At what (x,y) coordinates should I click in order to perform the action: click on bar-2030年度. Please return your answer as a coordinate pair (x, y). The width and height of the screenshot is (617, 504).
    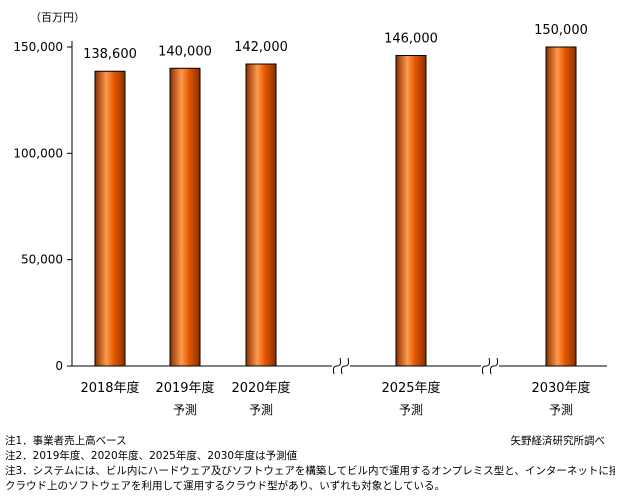
    Looking at the image, I should click on (561, 206).